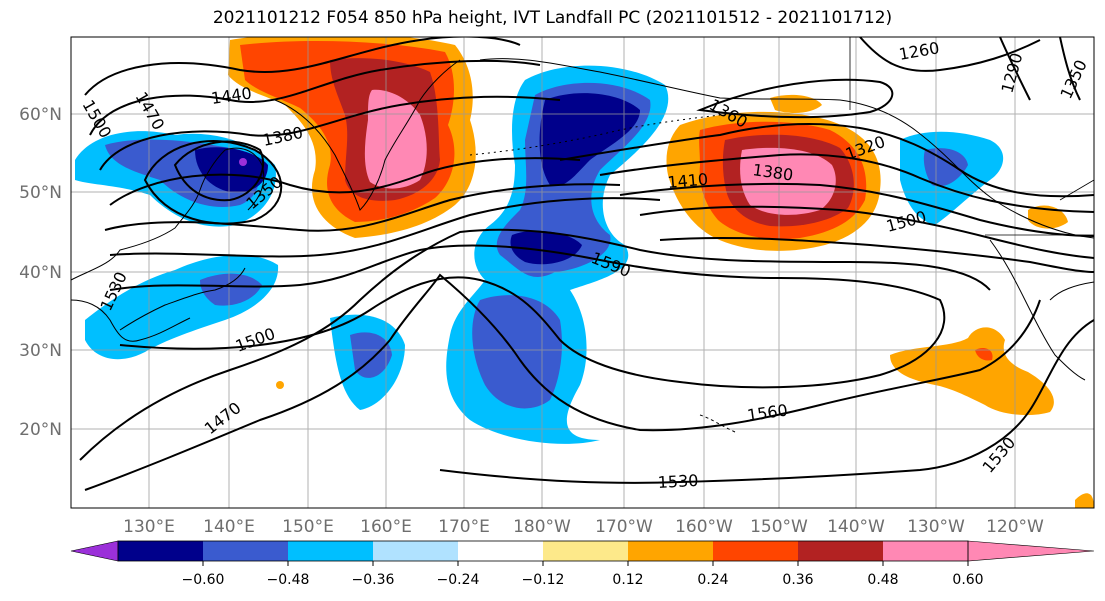  Describe the element at coordinates (231, 170) in the screenshot. I see `neg-region-japan-core` at that location.